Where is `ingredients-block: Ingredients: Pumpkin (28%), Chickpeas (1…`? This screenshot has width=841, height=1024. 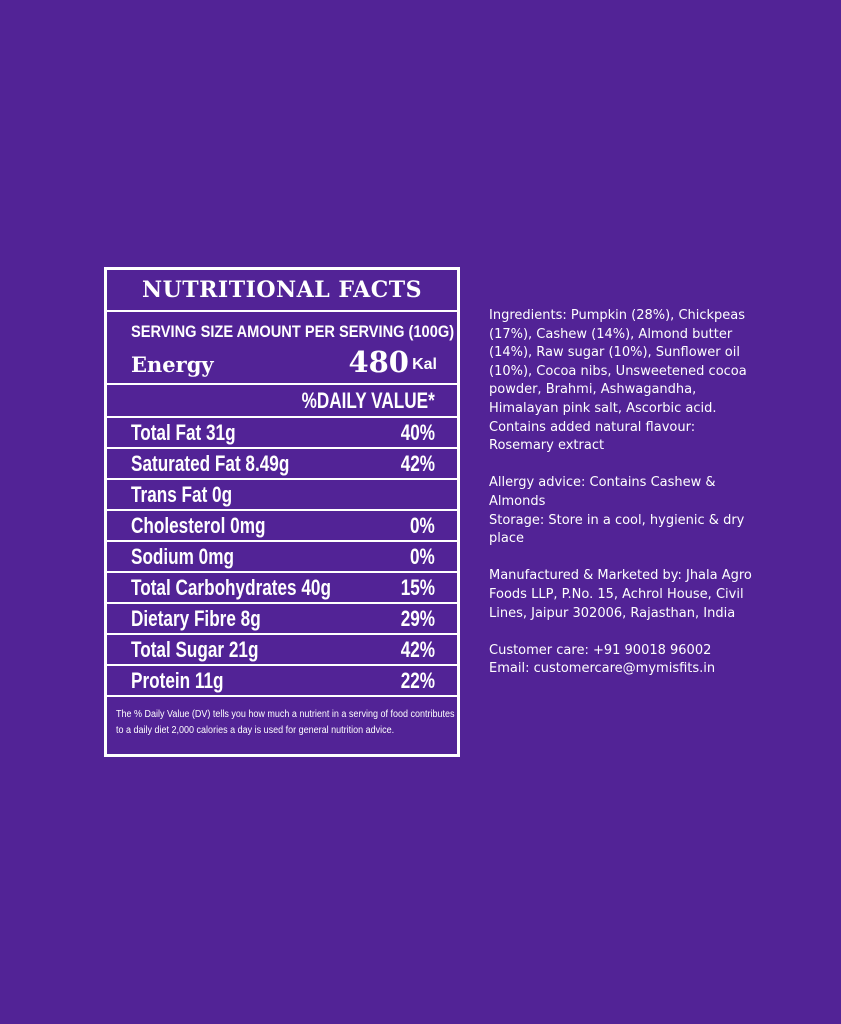
ingredients-block: Ingredients: Pumpkin (28%), Chickpeas (1… is located at coordinates (624, 381).